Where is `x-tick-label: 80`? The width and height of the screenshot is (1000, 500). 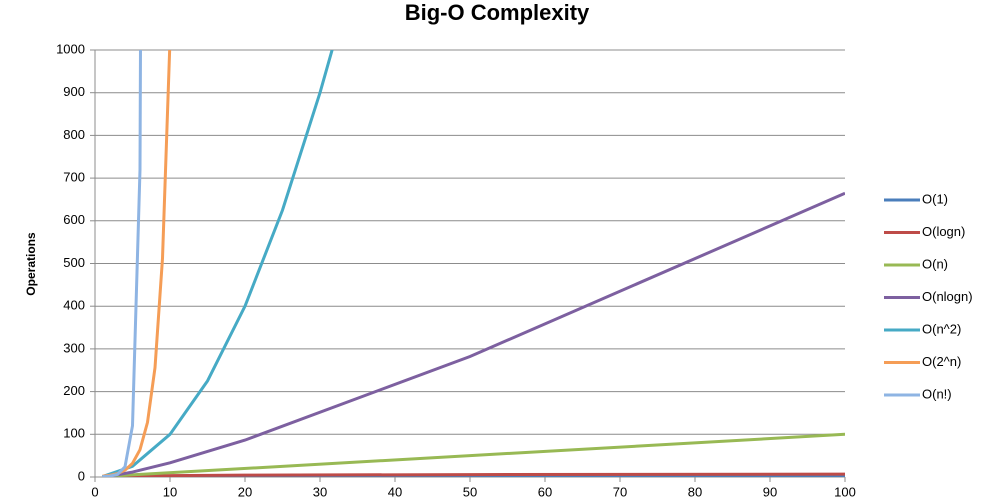
x-tick-label: 80 is located at coordinates (695, 491).